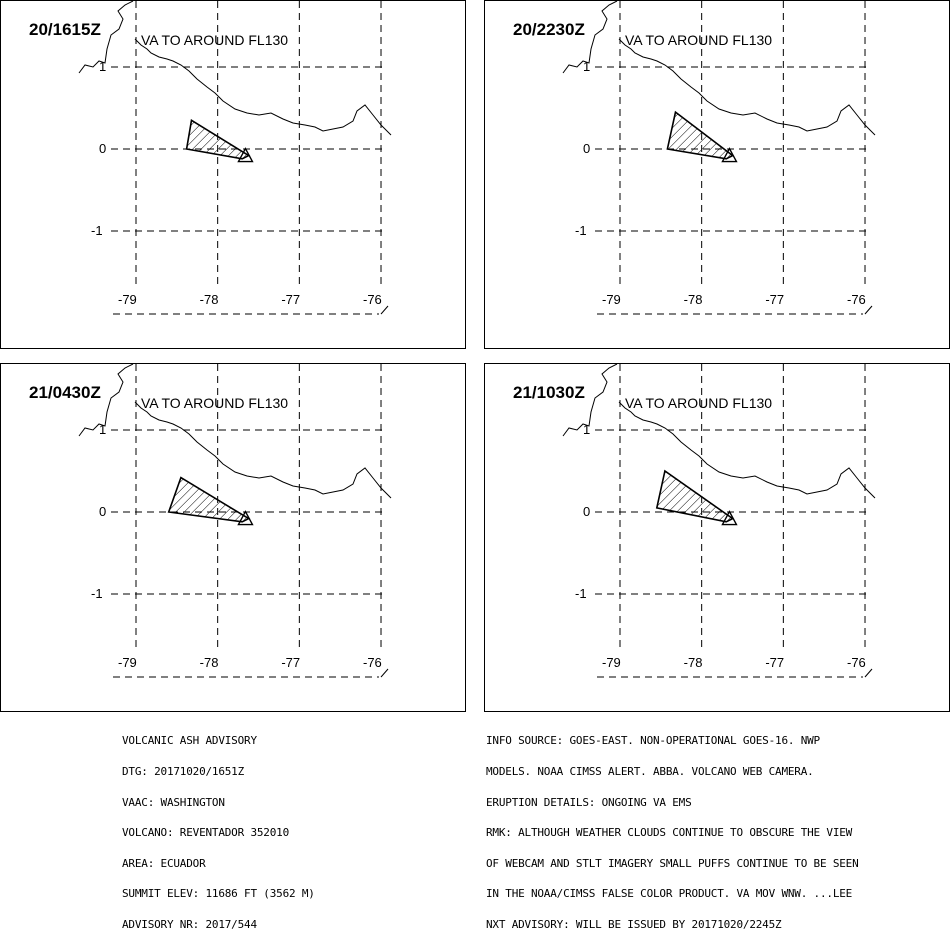  I want to click on advisory-line: VOLCANIC ASH ADVISORY, so click(189, 741).